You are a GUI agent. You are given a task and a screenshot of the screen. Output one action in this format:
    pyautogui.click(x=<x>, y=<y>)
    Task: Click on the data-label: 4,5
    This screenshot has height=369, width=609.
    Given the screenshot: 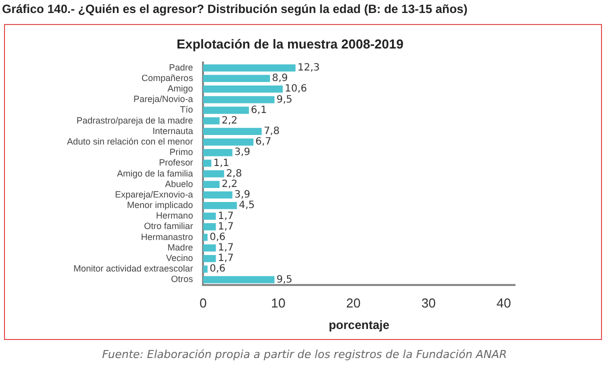 What is the action you would take?
    pyautogui.click(x=246, y=206)
    